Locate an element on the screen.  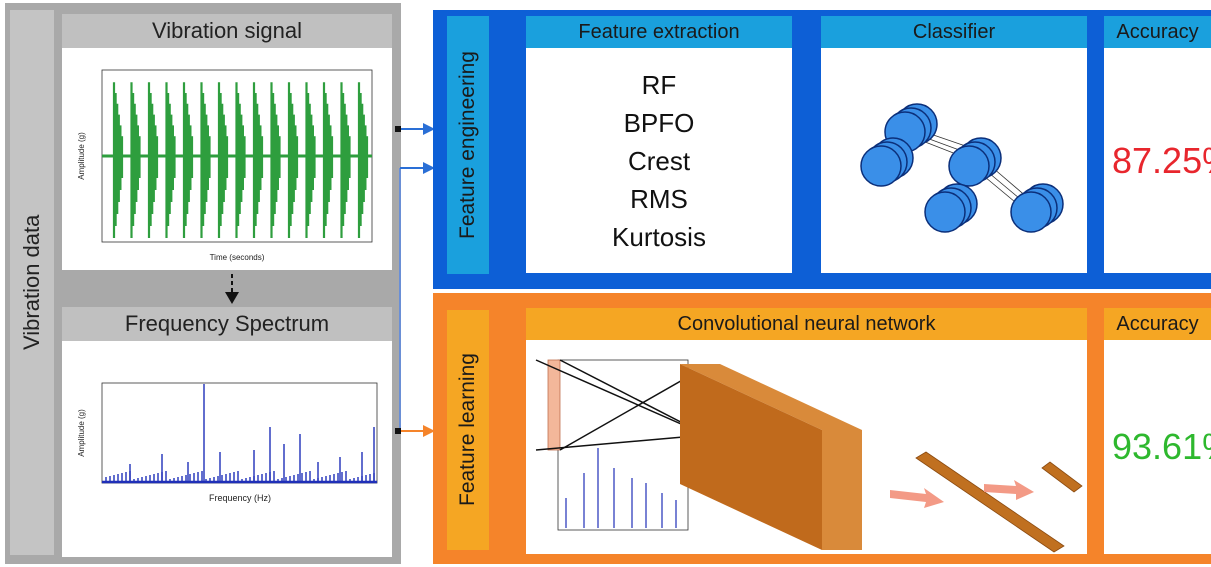
feature-item: Crest is located at coordinates (659, 160).